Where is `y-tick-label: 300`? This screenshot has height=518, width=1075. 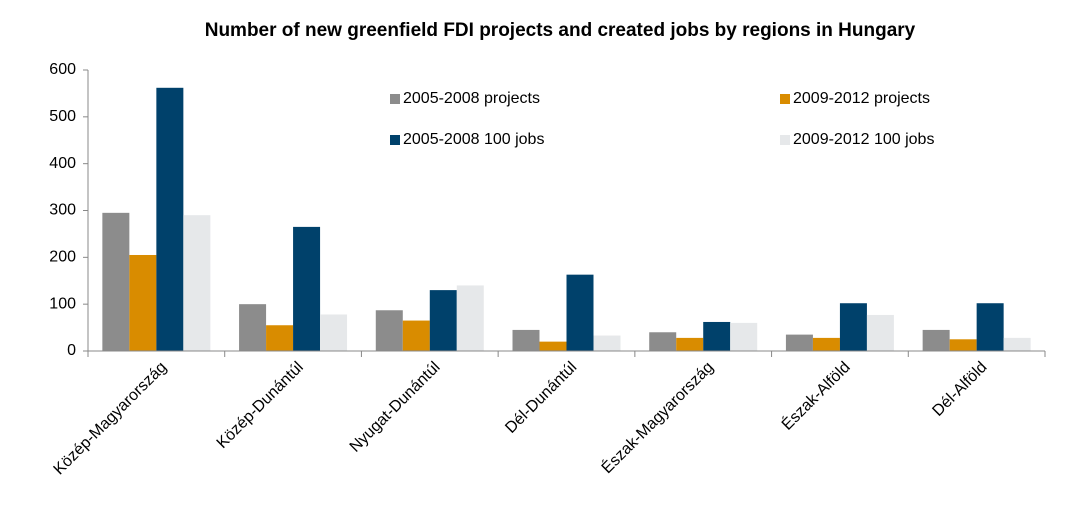
y-tick-label: 300 is located at coordinates (62, 210).